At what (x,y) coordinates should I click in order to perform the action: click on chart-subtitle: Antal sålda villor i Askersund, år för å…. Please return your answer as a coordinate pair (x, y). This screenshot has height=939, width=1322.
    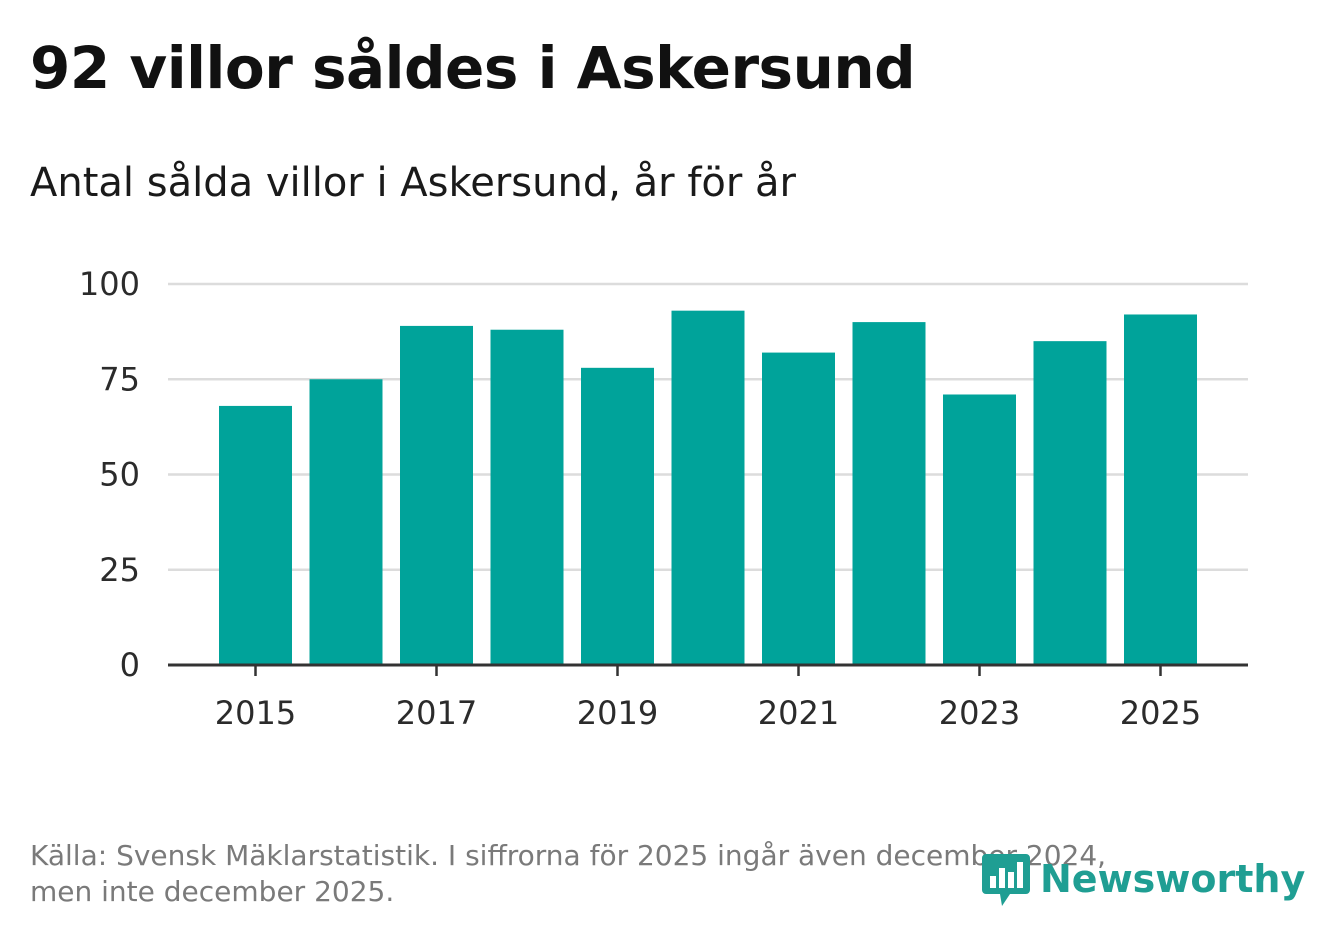
    Looking at the image, I should click on (413, 183).